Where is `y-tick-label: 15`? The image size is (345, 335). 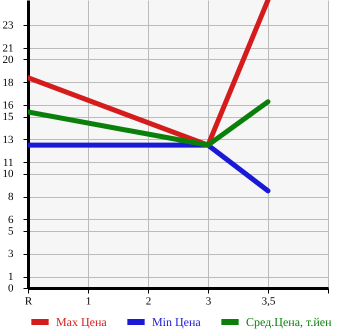 y-tick-label: 15 is located at coordinates (8, 117).